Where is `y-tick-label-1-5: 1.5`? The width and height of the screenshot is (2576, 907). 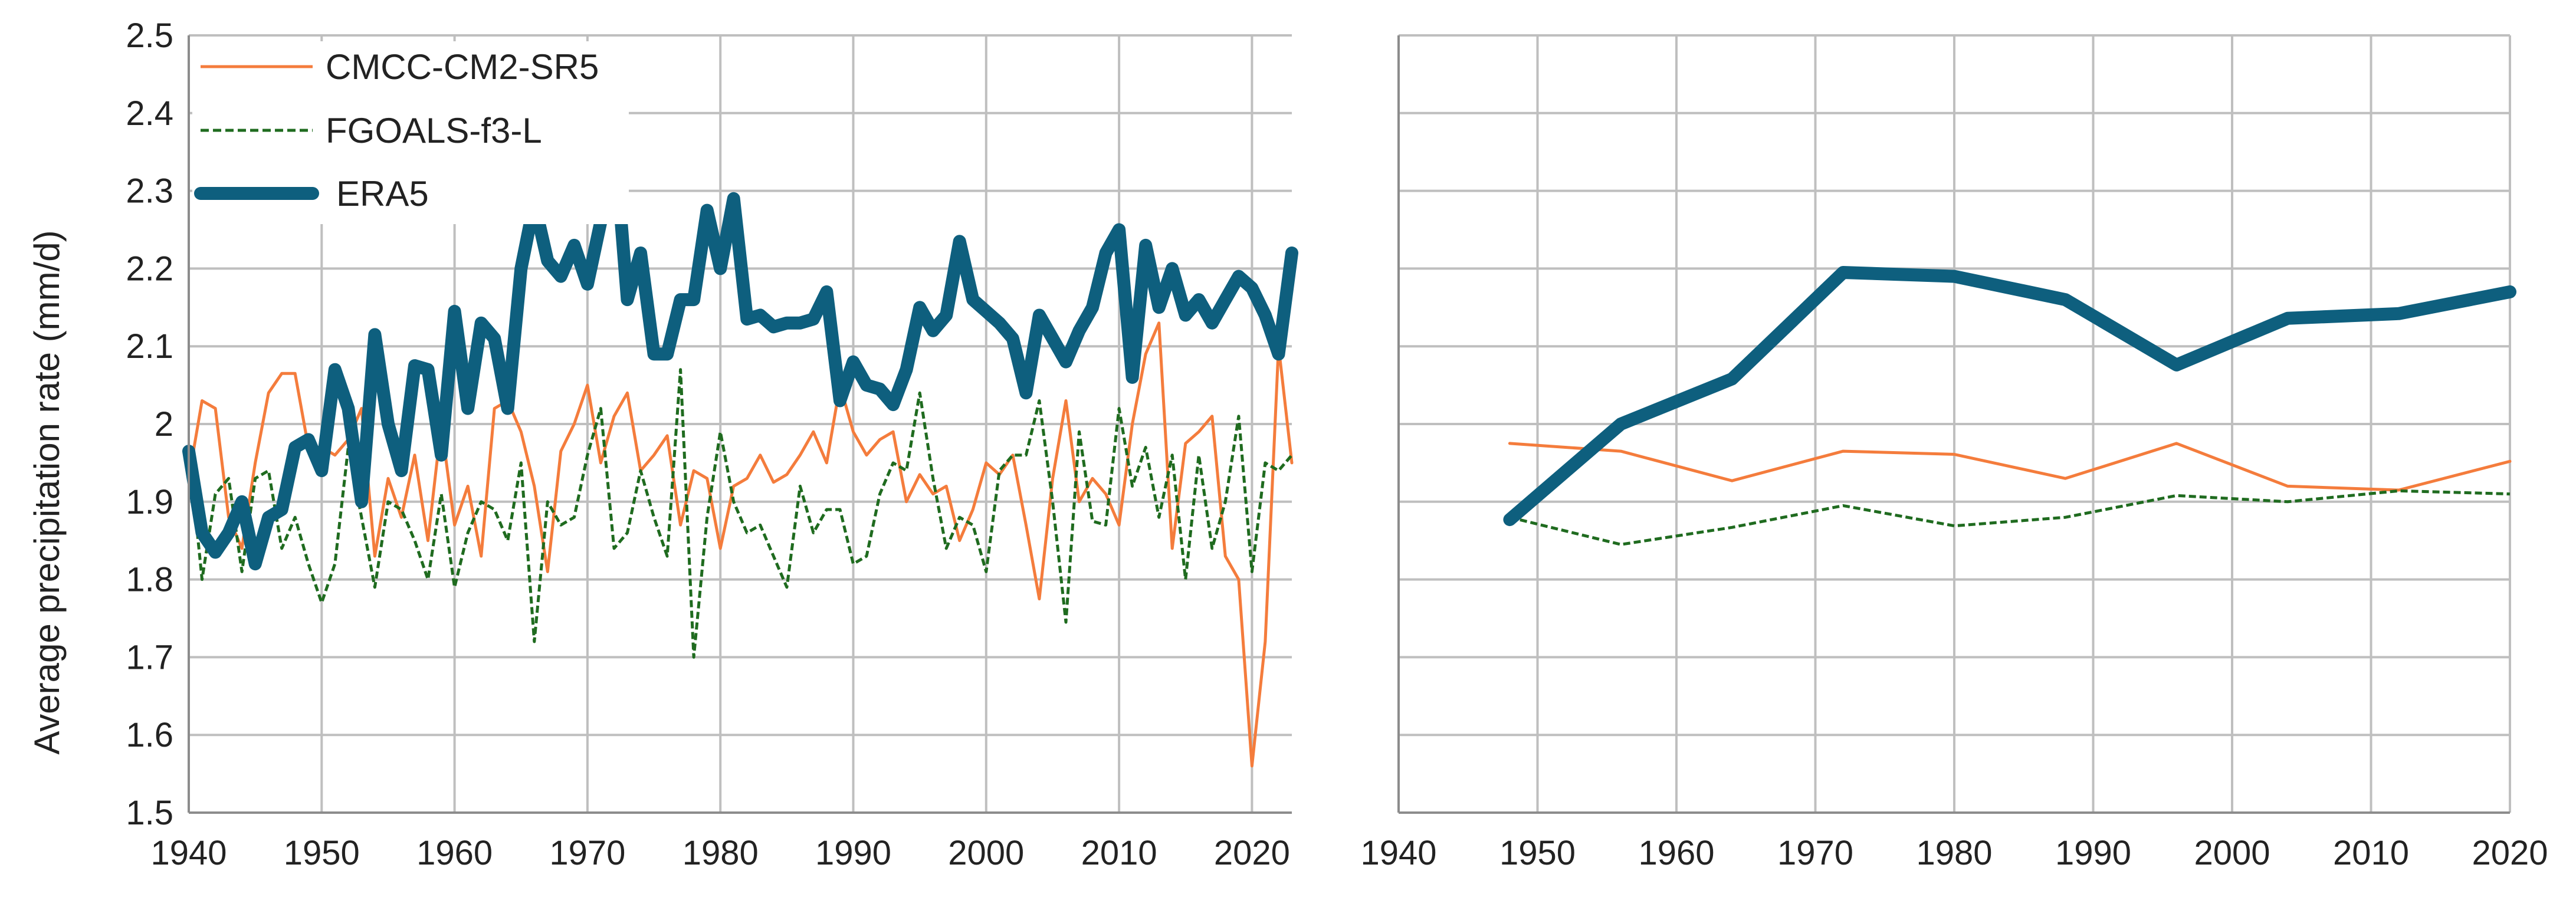 y-tick-label-1-5: 1.5 is located at coordinates (149, 813).